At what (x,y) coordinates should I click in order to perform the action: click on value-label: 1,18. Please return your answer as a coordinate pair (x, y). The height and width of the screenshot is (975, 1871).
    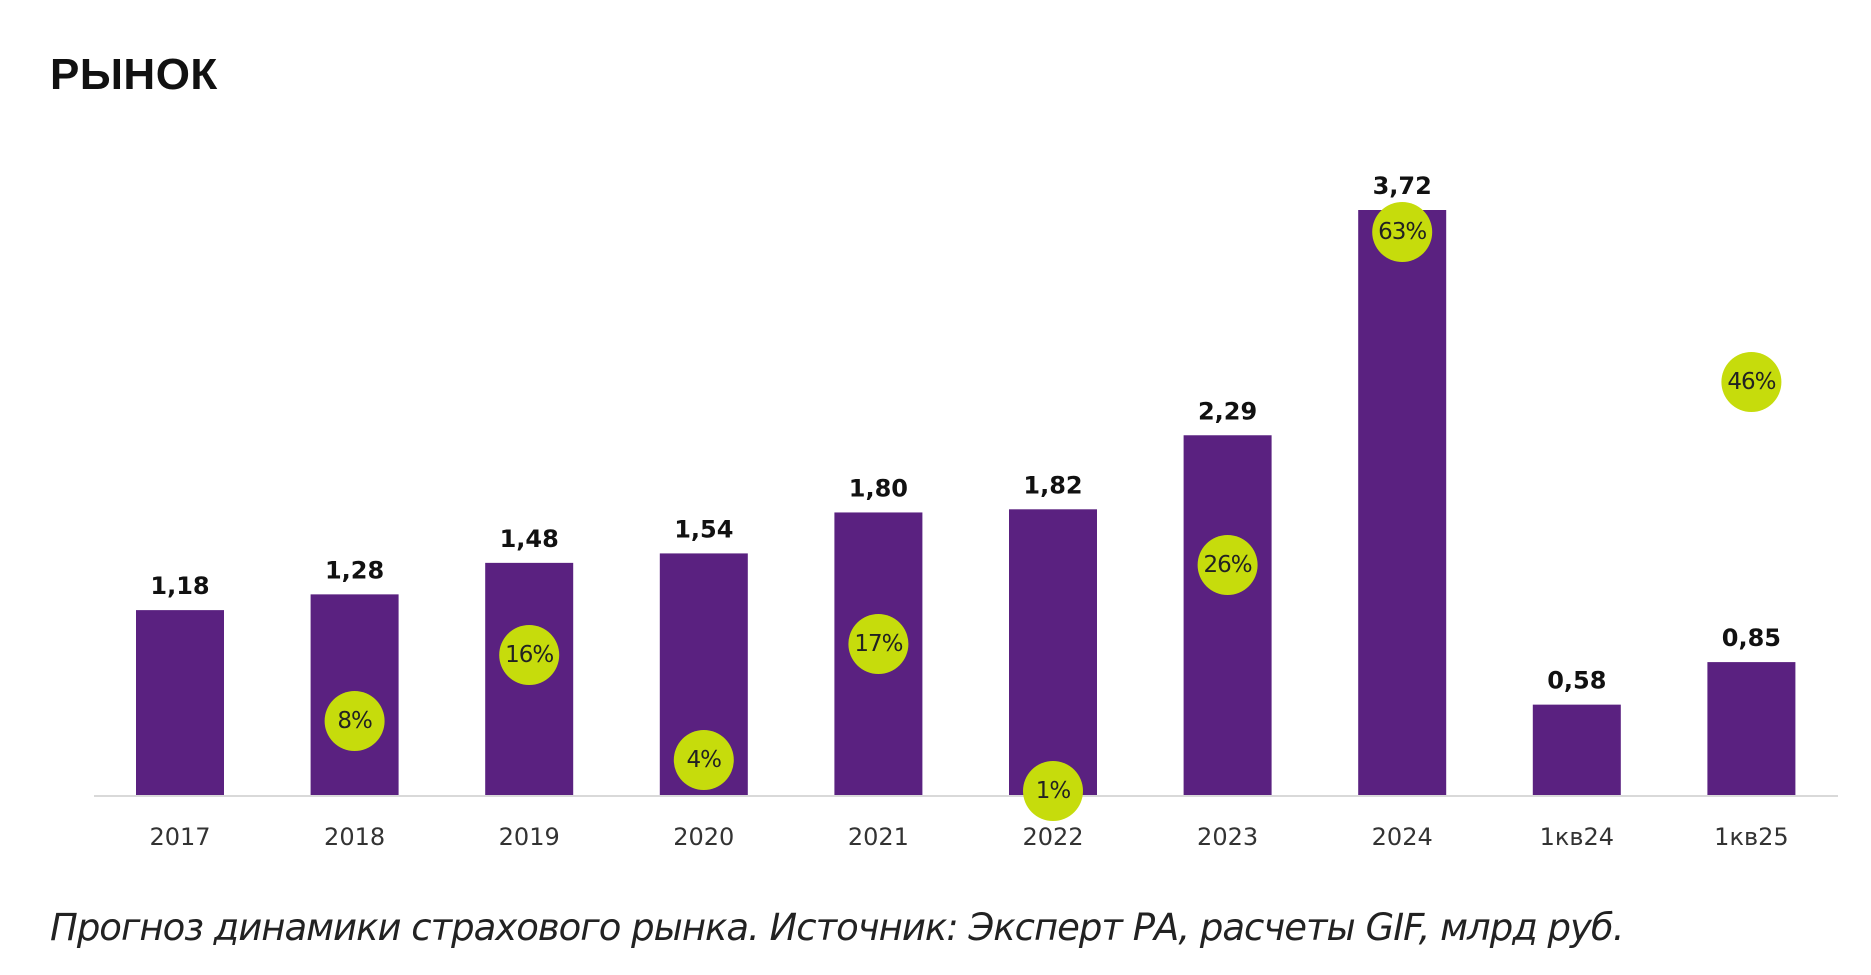
    Looking at the image, I should click on (179, 586).